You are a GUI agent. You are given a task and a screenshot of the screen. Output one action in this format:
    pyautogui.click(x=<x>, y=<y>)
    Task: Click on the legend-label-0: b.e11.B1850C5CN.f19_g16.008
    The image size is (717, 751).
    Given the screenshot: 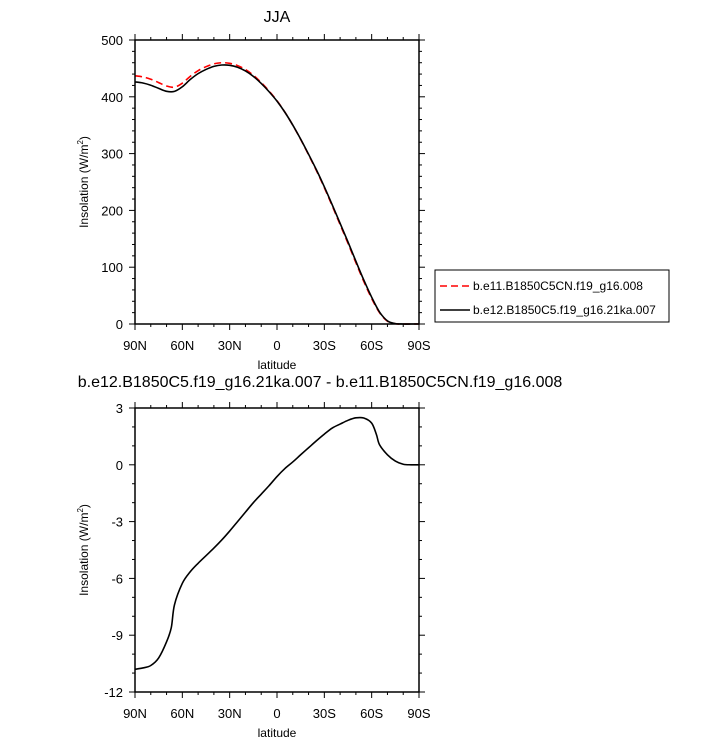 What is the action you would take?
    pyautogui.click(x=558, y=286)
    